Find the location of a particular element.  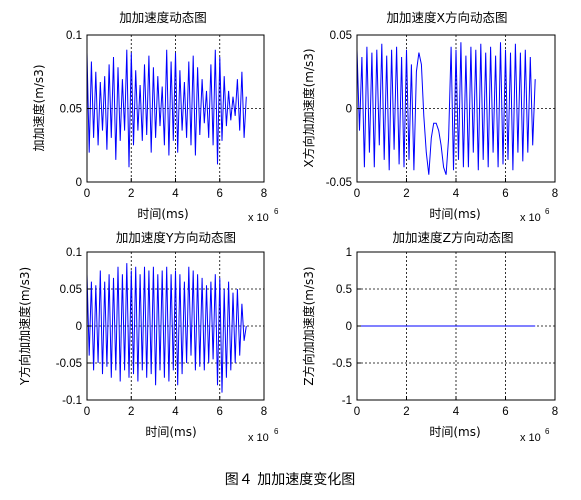

y-axis-label: Z方向加加速度(m/s3) is located at coordinates (308, 325).